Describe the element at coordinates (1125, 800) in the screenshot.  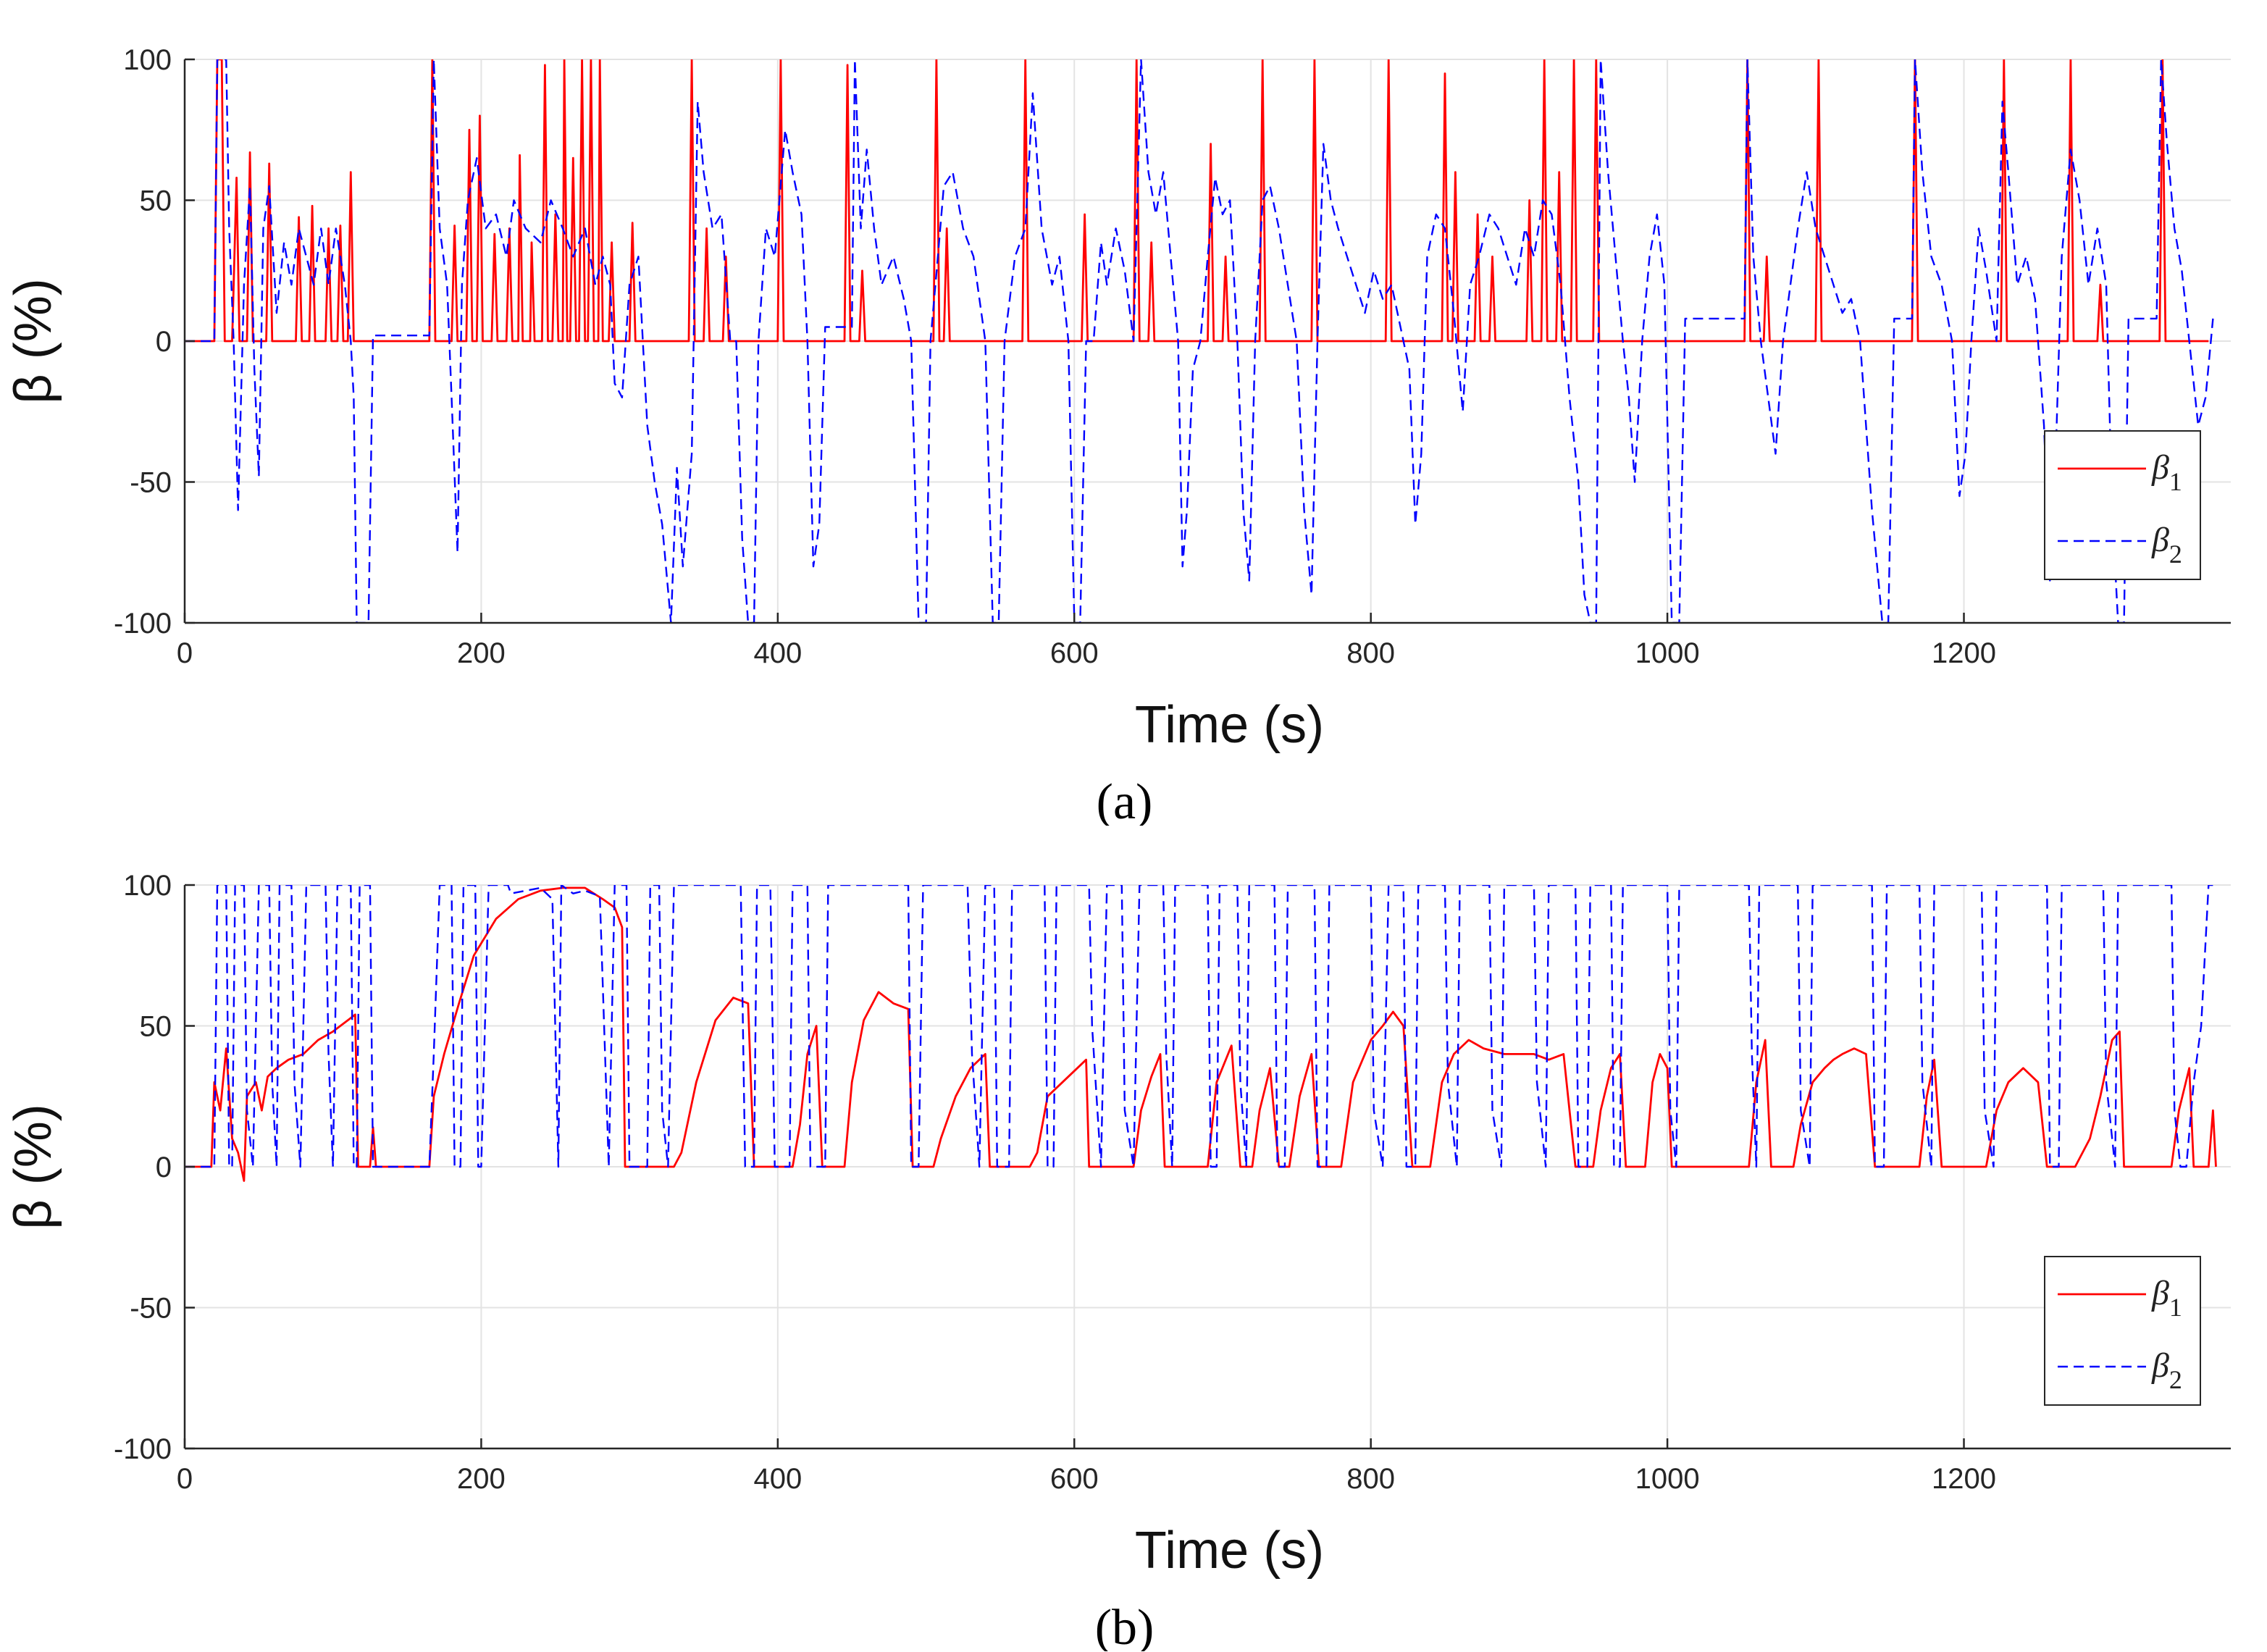
I see `panel-caption: (a)` at that location.